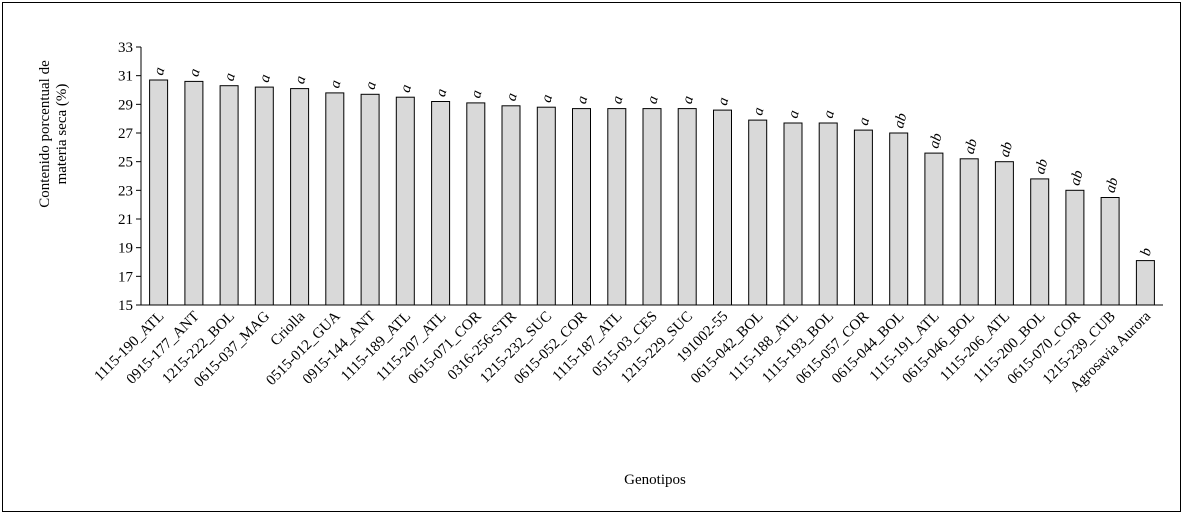 This screenshot has width=1185, height=516. I want to click on y-tick-label: 27, so click(126, 134).